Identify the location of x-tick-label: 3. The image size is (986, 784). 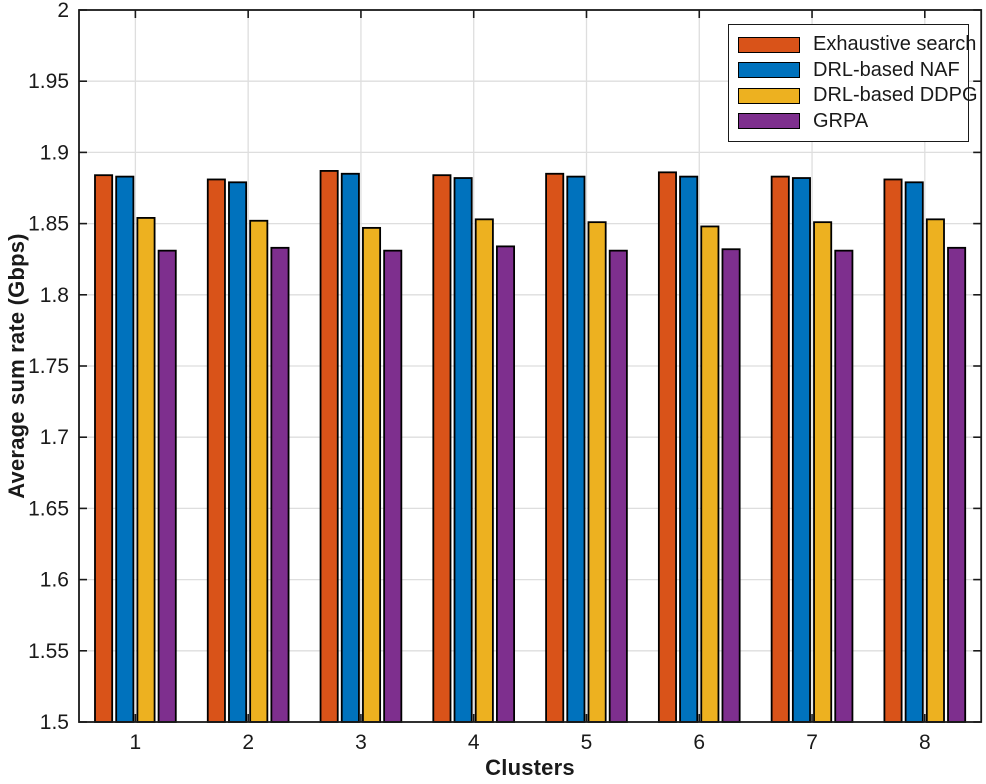
(361, 742).